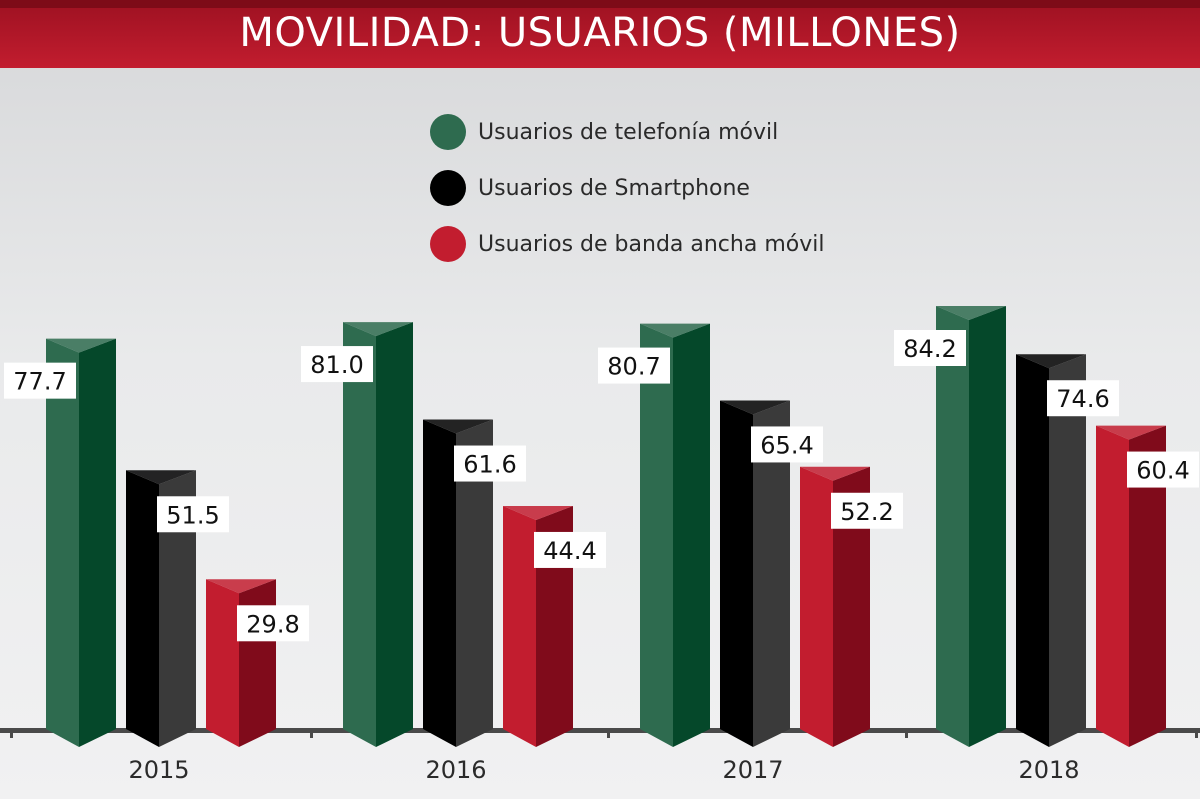 Image resolution: width=1200 pixels, height=799 pixels. What do you see at coordinates (600, 730) in the screenshot?
I see `x-axis-line` at bounding box center [600, 730].